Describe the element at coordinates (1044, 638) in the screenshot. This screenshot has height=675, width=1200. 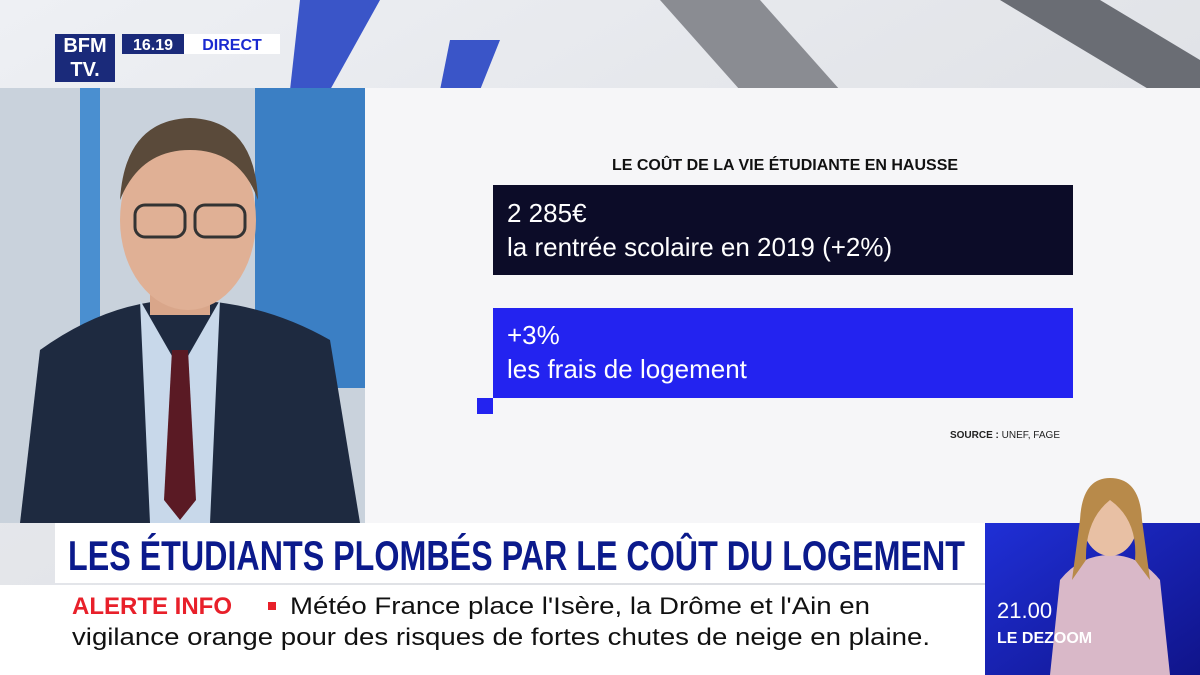
I see `next-show: LE DEZOOM` at that location.